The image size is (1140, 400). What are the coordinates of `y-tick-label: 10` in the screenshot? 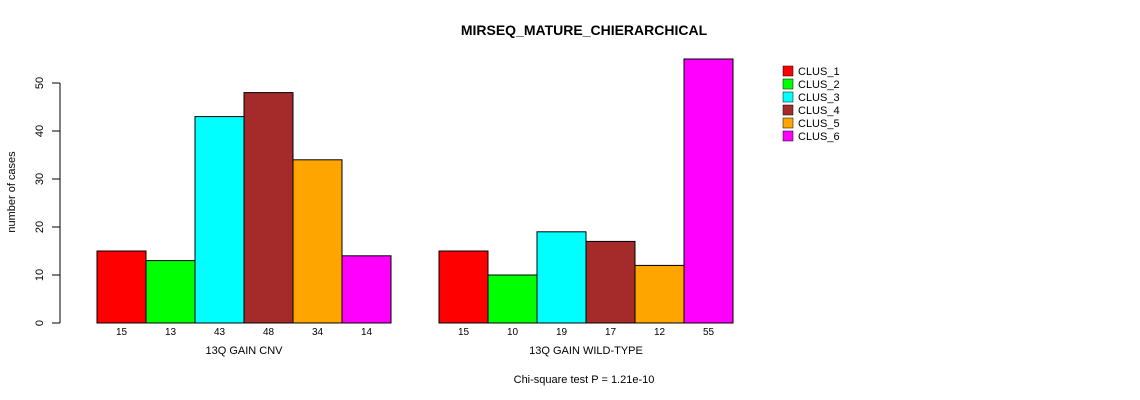 It's located at (40, 275).